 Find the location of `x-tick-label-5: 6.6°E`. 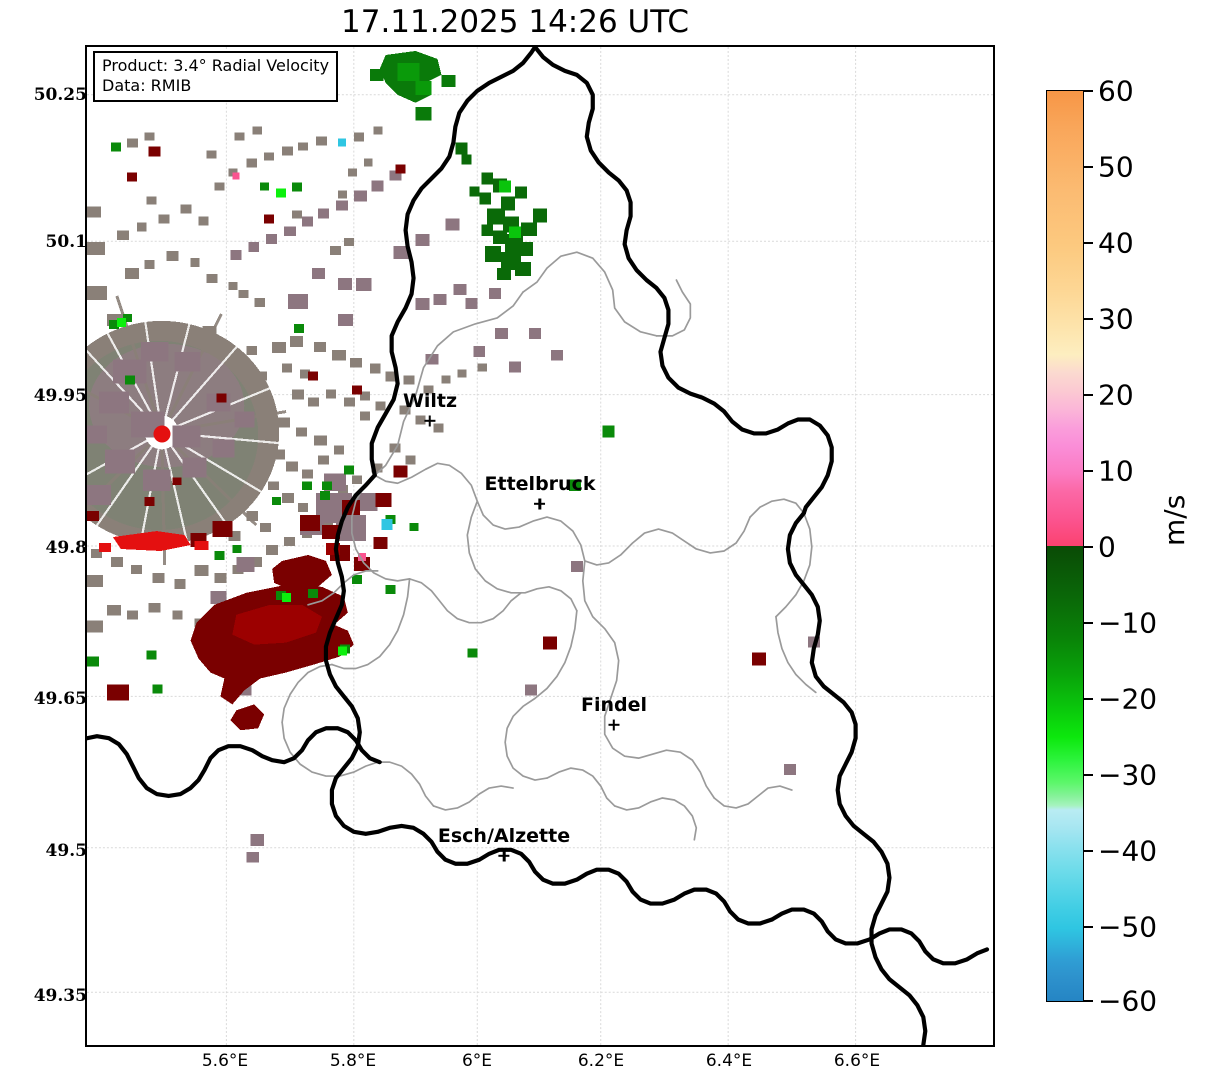

x-tick-label-5: 6.6°E is located at coordinates (857, 1061).